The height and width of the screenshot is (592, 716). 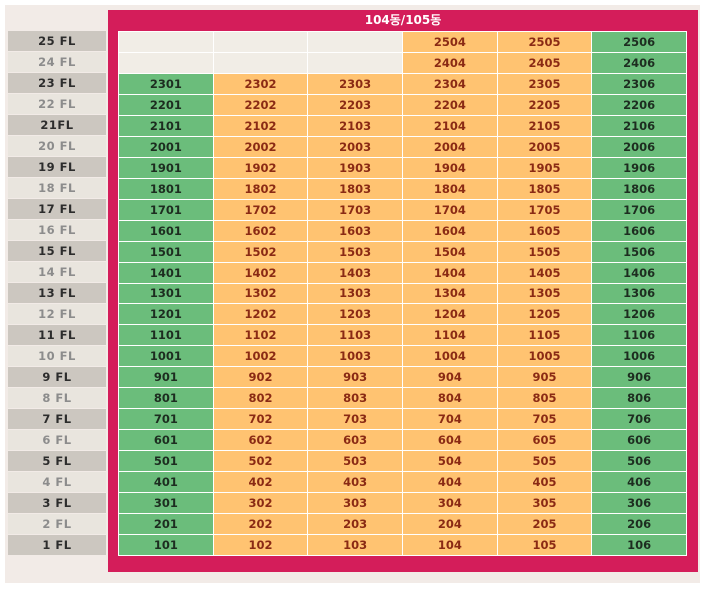 I want to click on unit-cell: 301, so click(x=166, y=503).